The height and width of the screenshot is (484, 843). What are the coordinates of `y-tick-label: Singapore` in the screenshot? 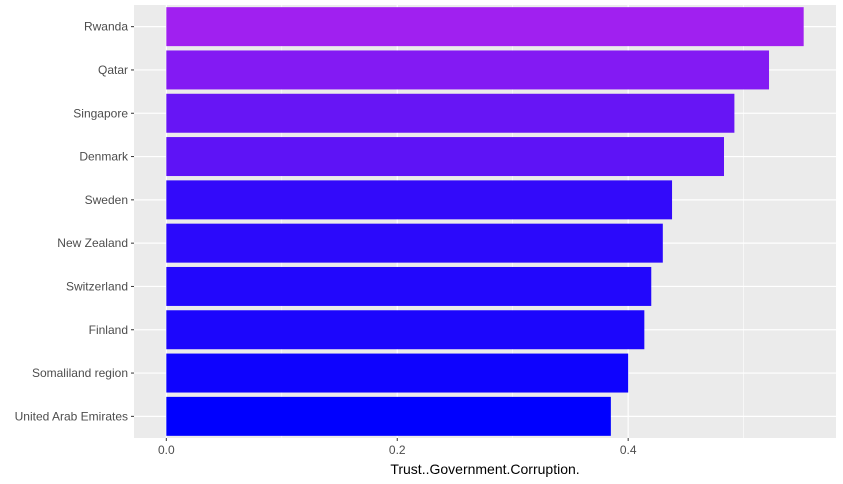 It's located at (100, 113).